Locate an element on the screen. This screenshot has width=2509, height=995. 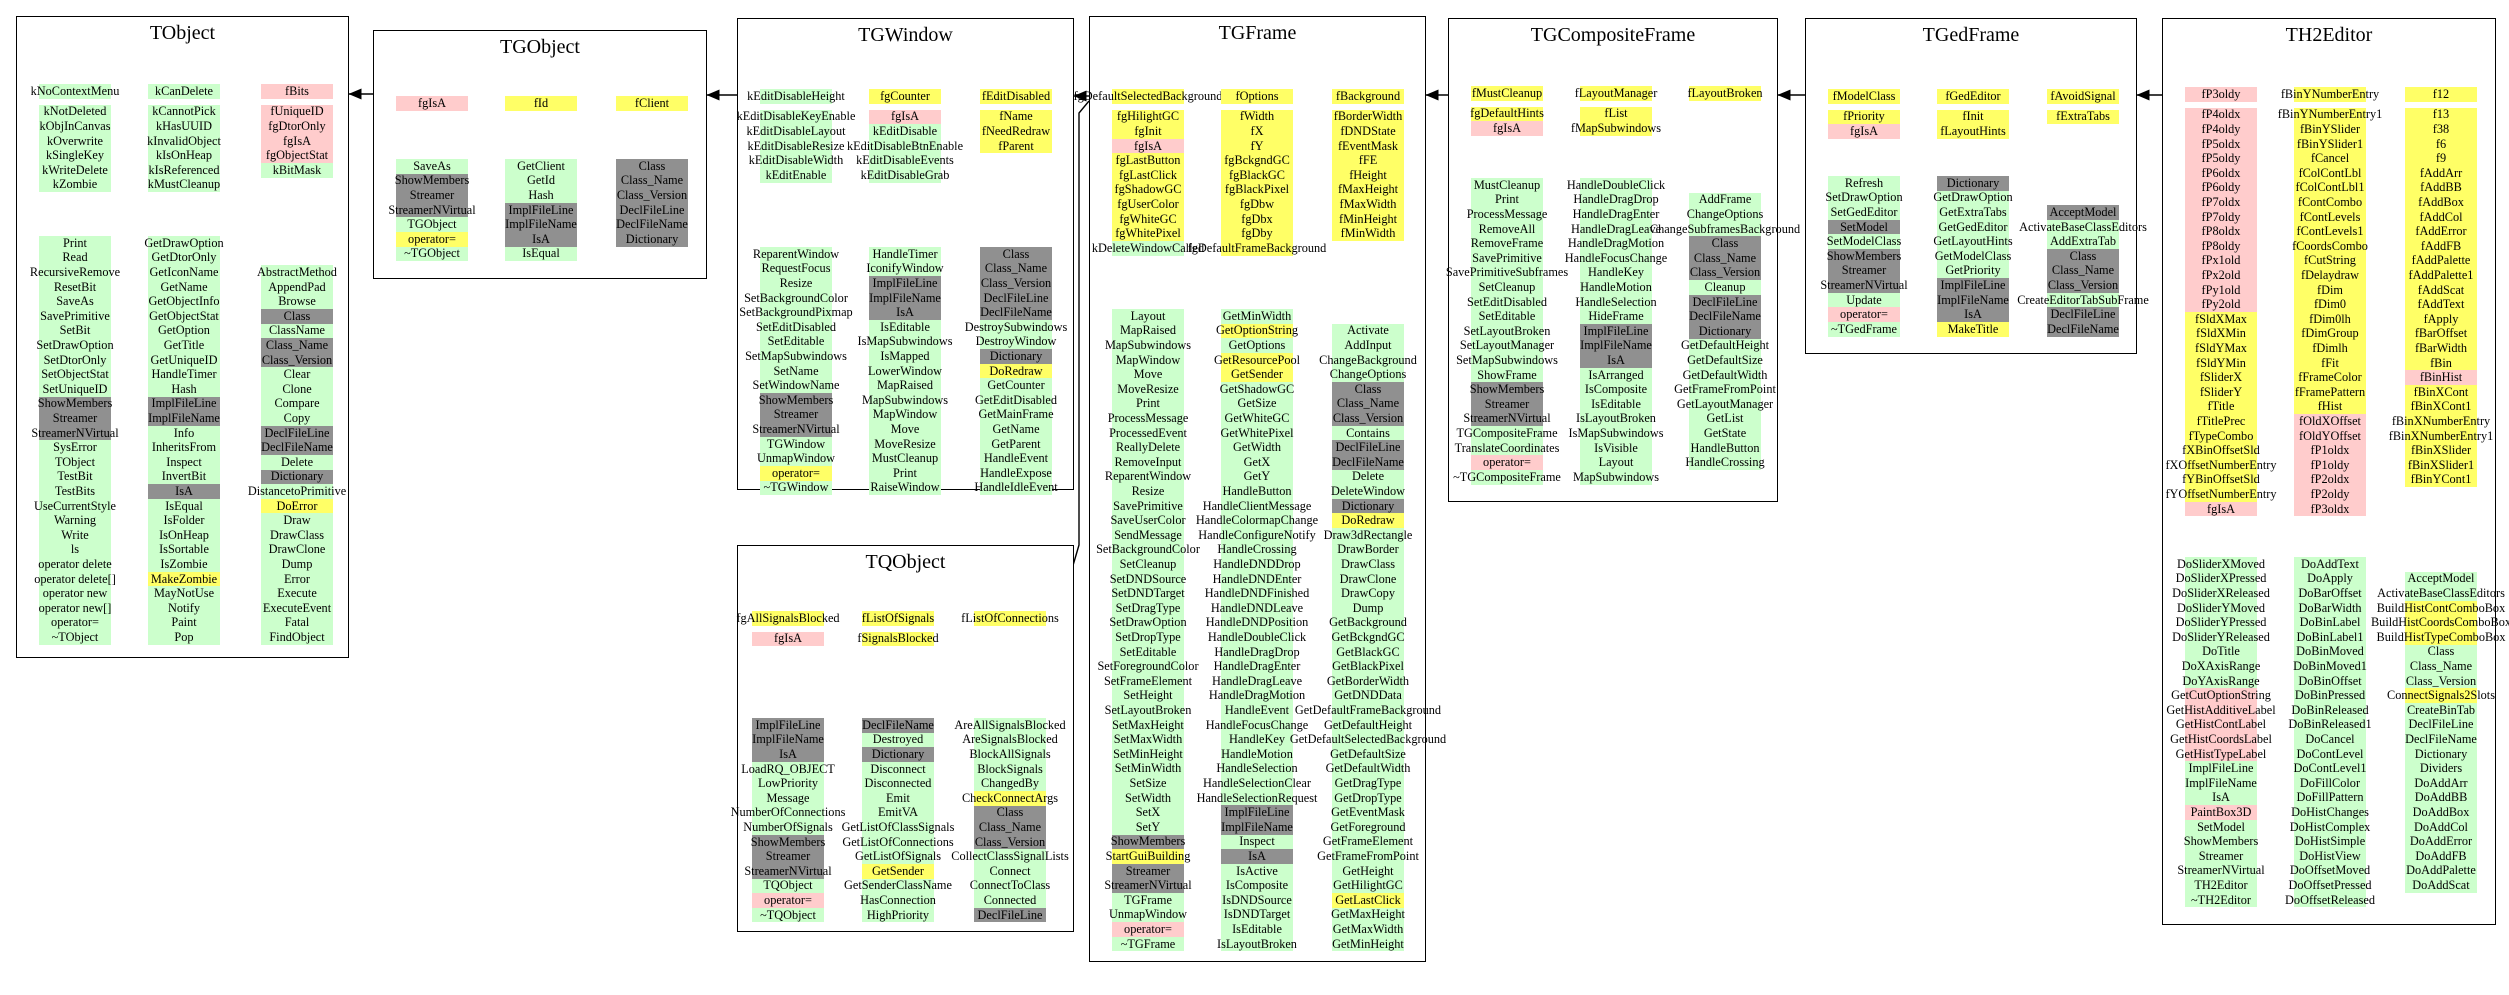
method-label: AcceptModel is located at coordinates (2441, 579).